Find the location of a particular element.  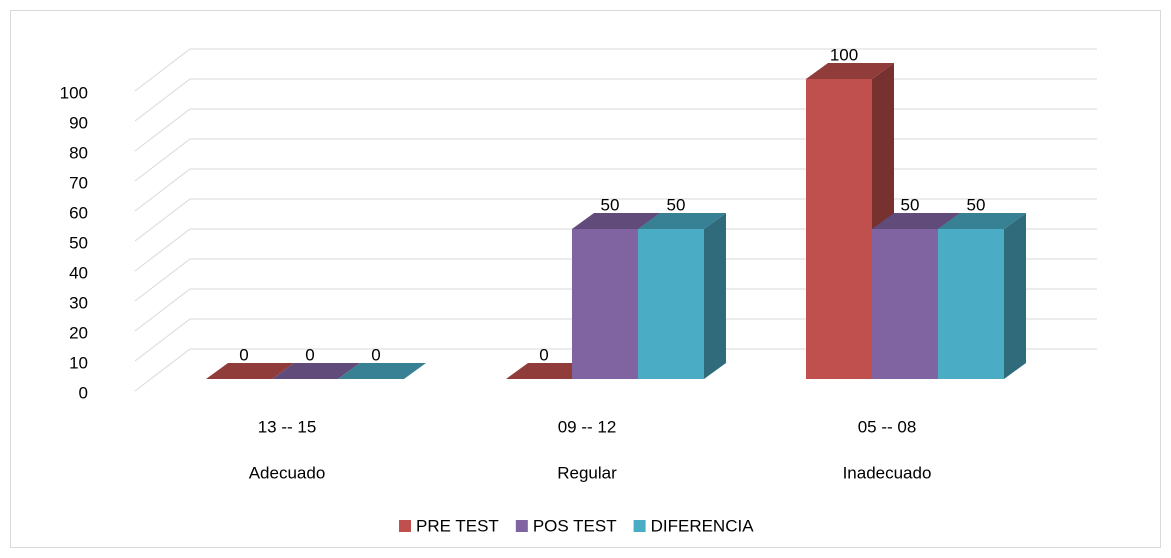

y-tick-label: 30 is located at coordinates (78, 302).